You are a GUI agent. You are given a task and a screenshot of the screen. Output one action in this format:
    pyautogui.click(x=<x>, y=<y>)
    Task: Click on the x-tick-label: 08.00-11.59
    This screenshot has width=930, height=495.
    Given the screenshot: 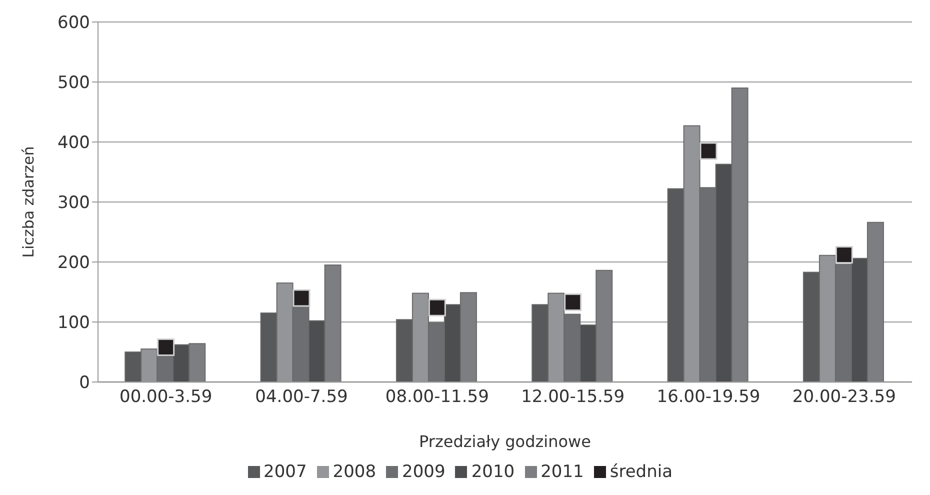 What is the action you would take?
    pyautogui.click(x=437, y=397)
    